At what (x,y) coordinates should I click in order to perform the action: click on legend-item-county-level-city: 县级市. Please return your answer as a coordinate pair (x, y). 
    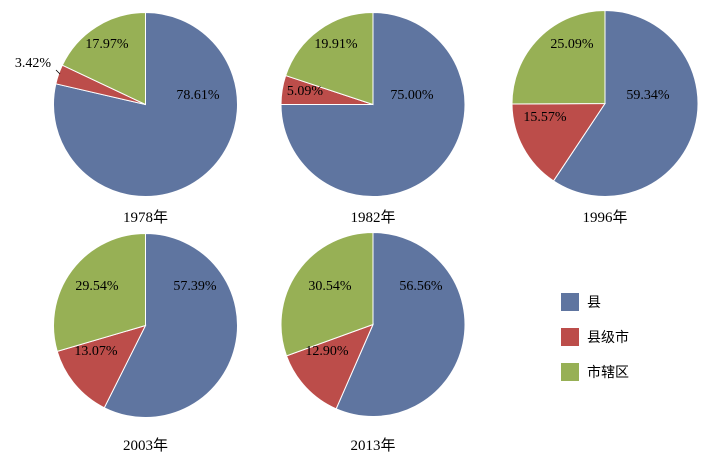
    Looking at the image, I should click on (595, 337).